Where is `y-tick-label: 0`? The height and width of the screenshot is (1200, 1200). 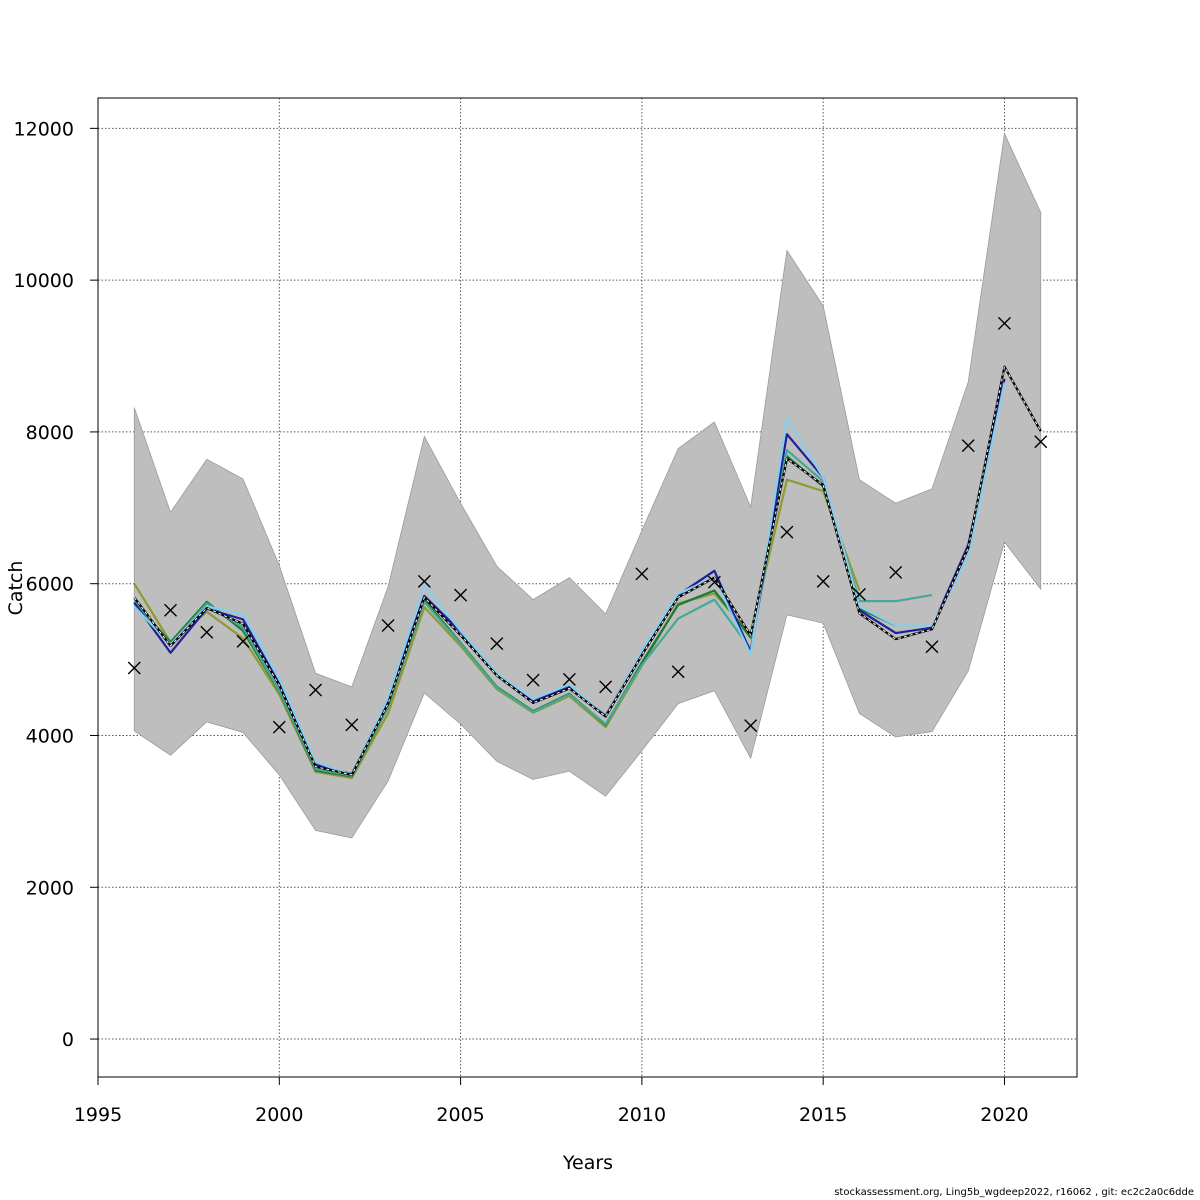 y-tick-label: 0 is located at coordinates (68, 1040).